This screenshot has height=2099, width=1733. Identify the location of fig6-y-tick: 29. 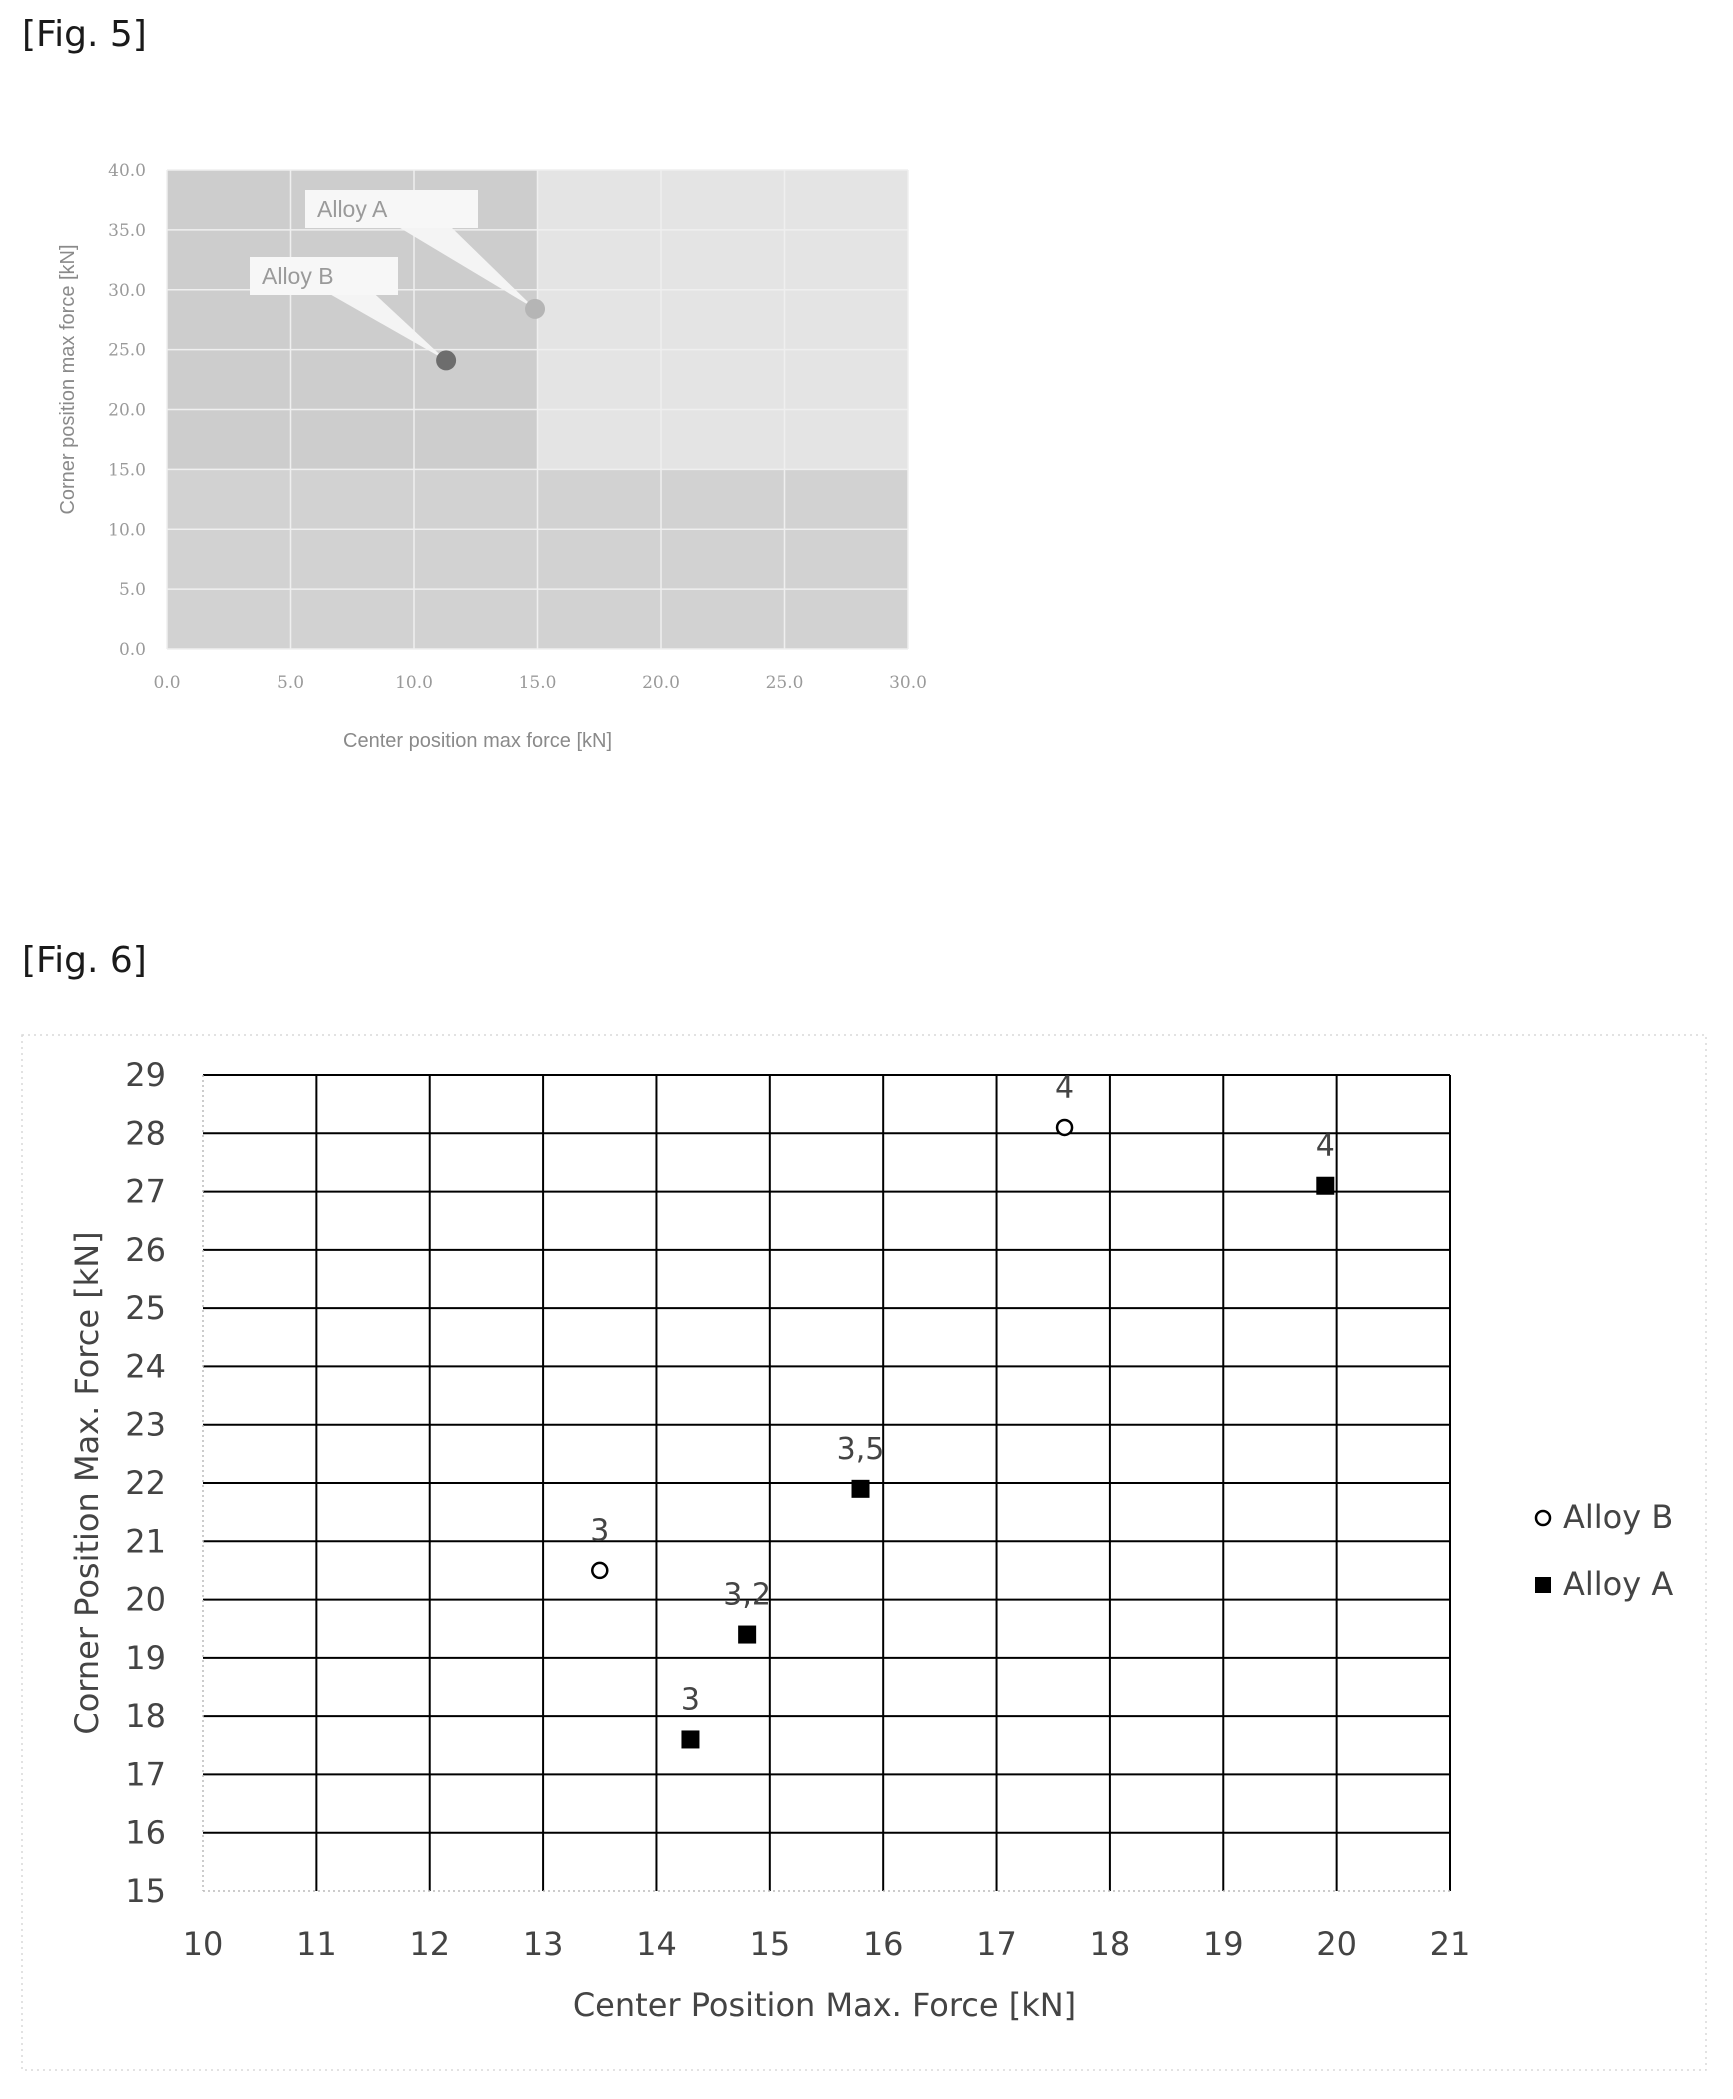
(145, 1075).